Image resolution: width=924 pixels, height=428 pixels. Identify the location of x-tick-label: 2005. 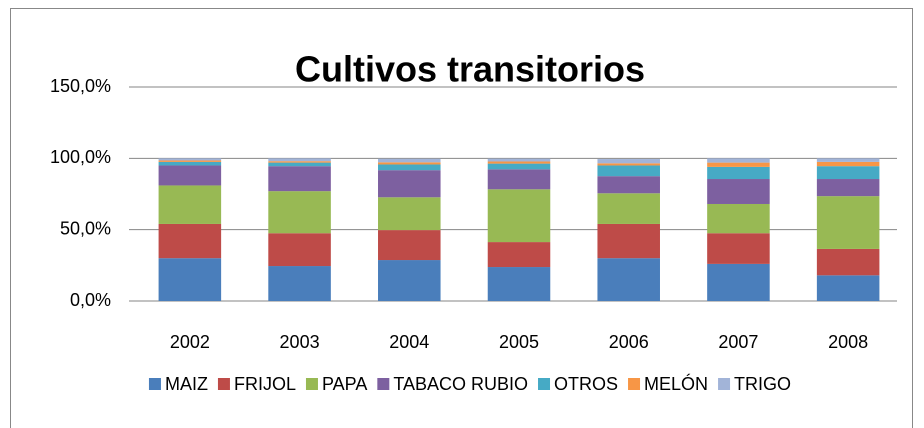
(519, 342).